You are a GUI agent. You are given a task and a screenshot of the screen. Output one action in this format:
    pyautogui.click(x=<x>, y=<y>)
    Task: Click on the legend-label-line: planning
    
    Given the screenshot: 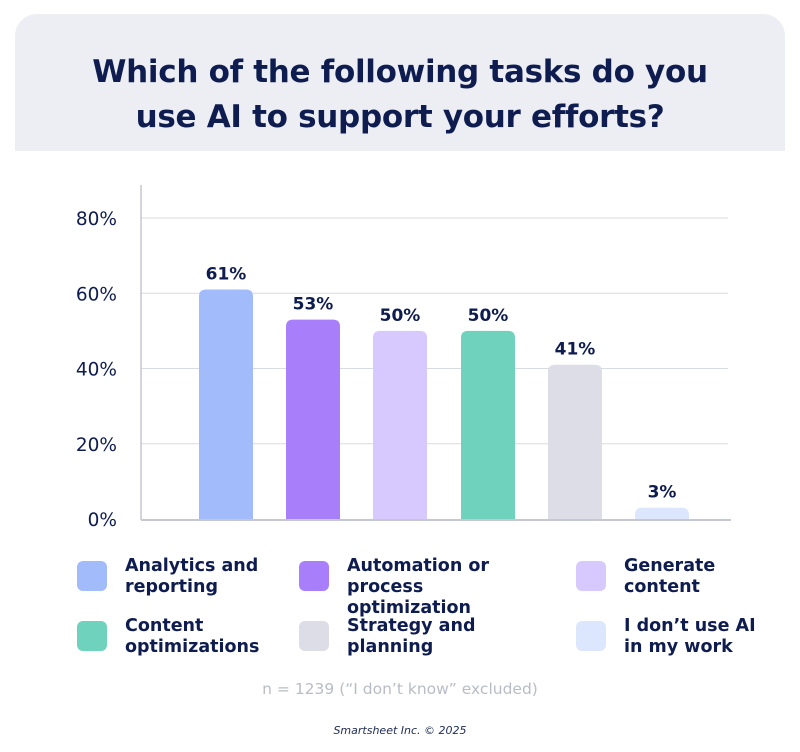 What is the action you would take?
    pyautogui.click(x=390, y=647)
    